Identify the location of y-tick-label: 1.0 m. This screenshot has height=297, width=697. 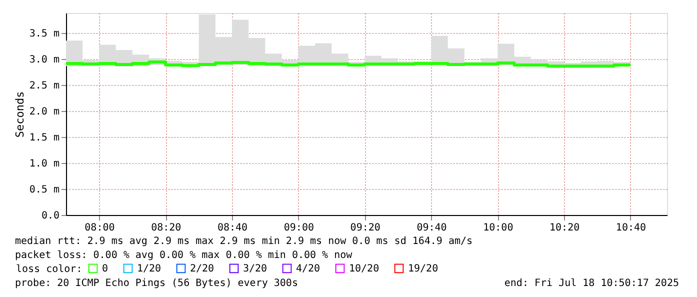
(44, 164).